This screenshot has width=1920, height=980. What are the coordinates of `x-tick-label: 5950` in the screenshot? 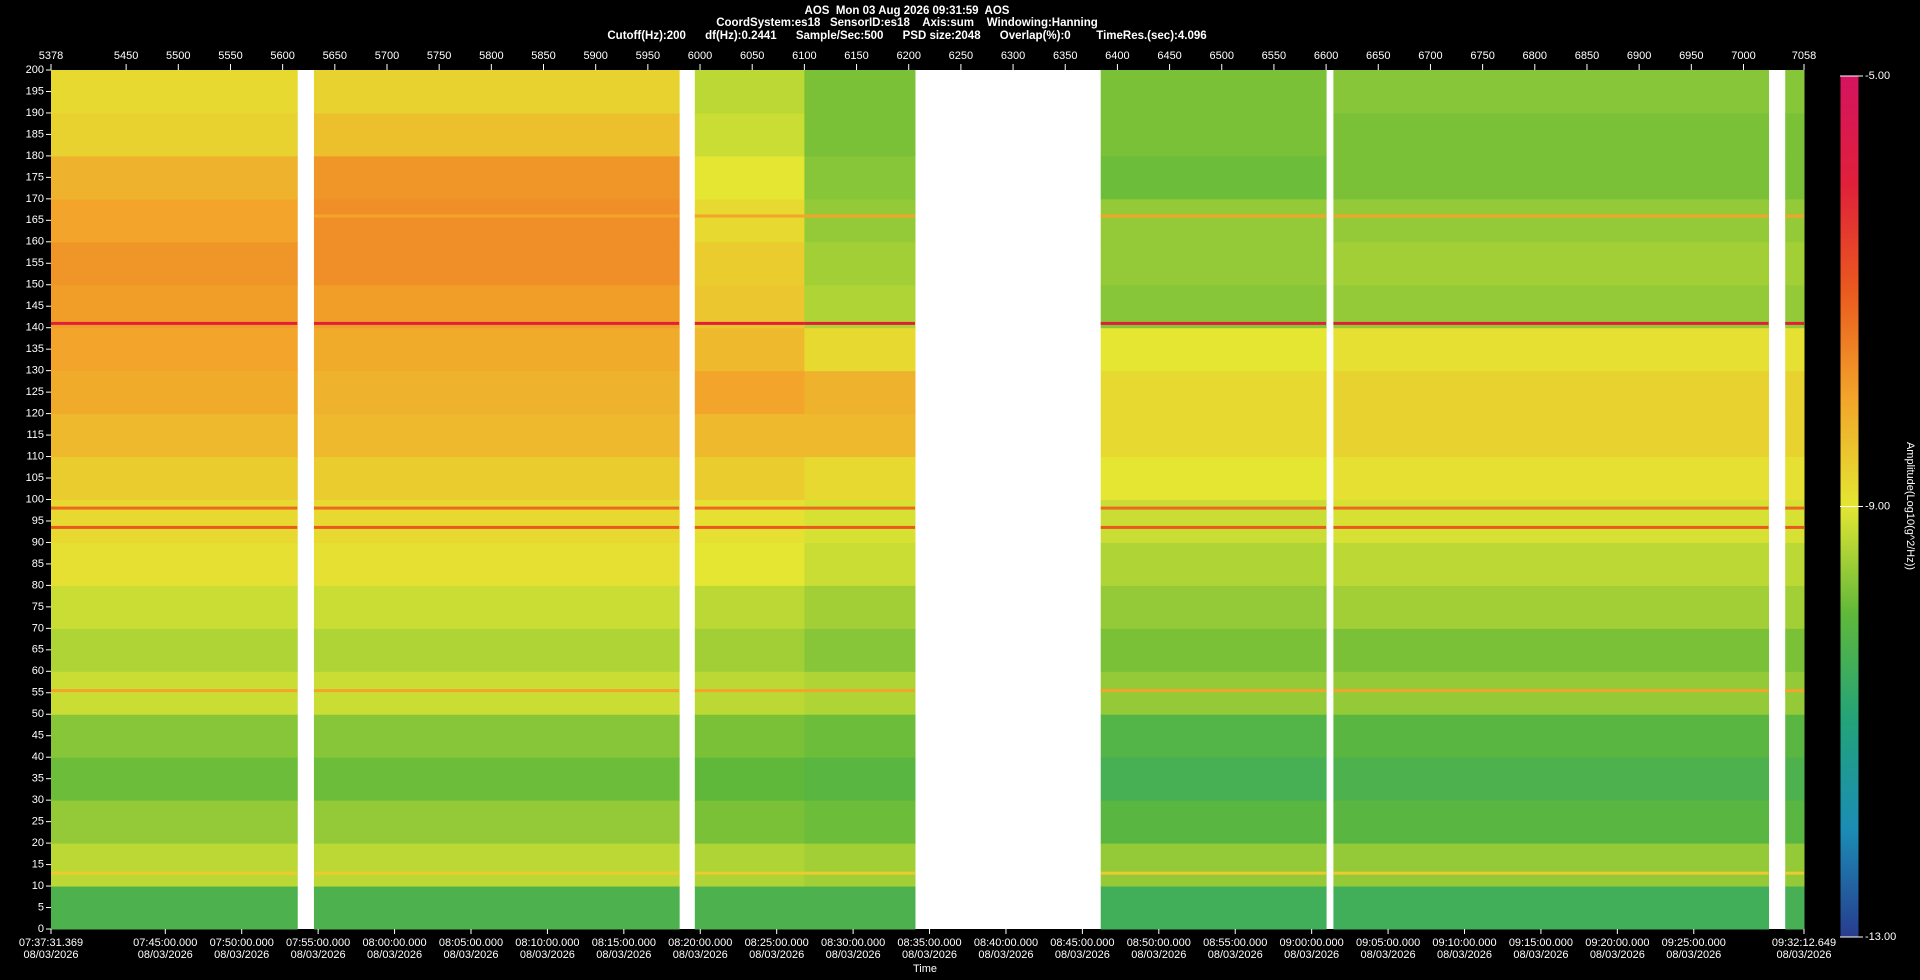 It's located at (648, 56).